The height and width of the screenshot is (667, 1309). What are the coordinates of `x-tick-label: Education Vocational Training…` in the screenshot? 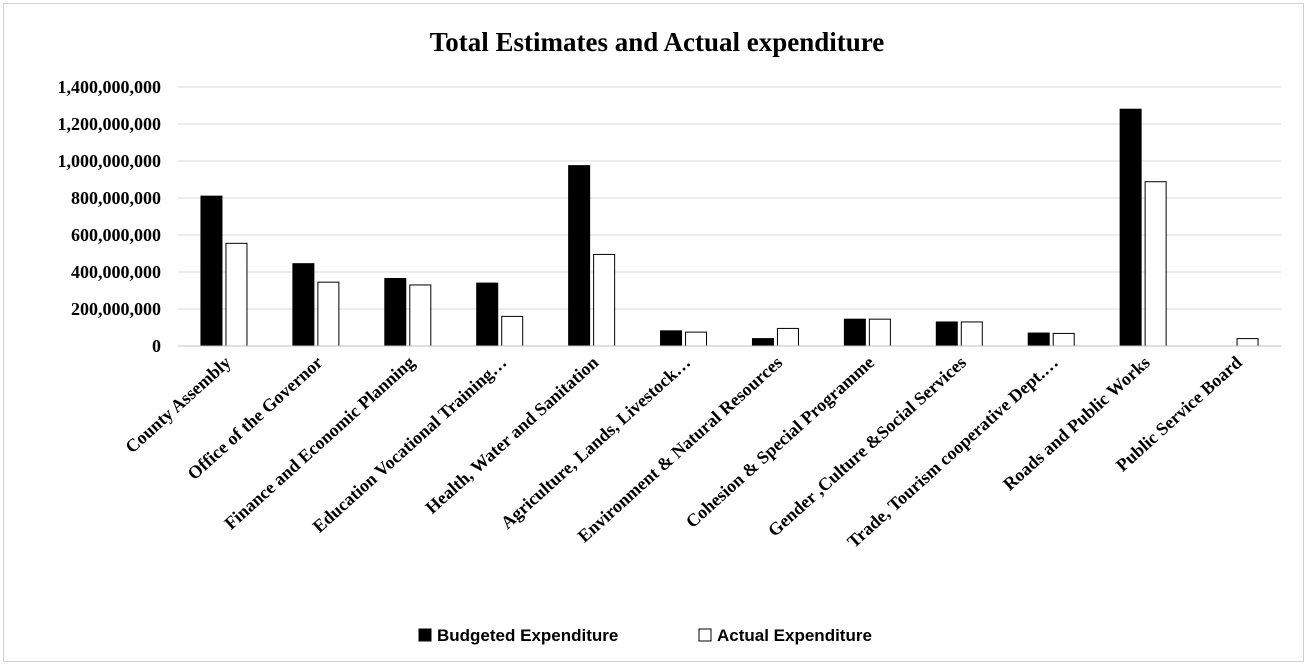 It's located at (410, 444).